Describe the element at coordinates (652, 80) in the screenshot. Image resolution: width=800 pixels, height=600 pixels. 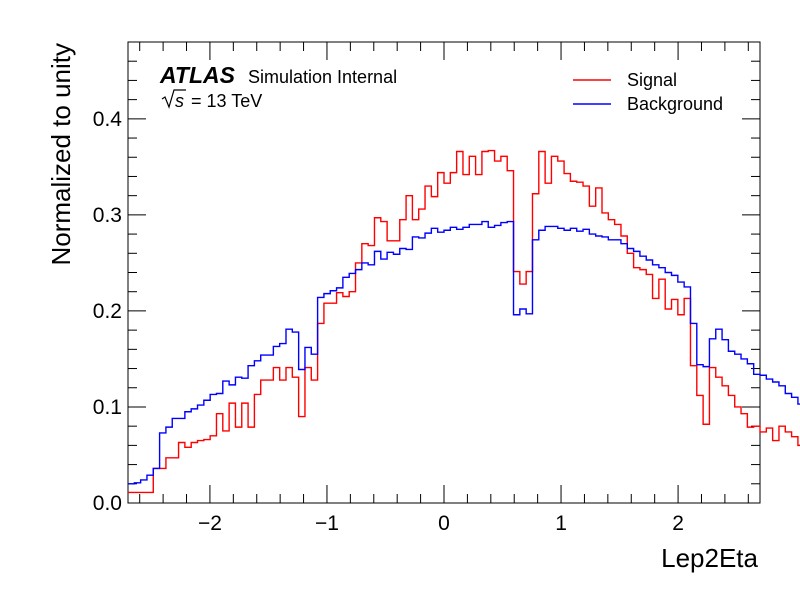
I see `legend-label-signal: Signal` at that location.